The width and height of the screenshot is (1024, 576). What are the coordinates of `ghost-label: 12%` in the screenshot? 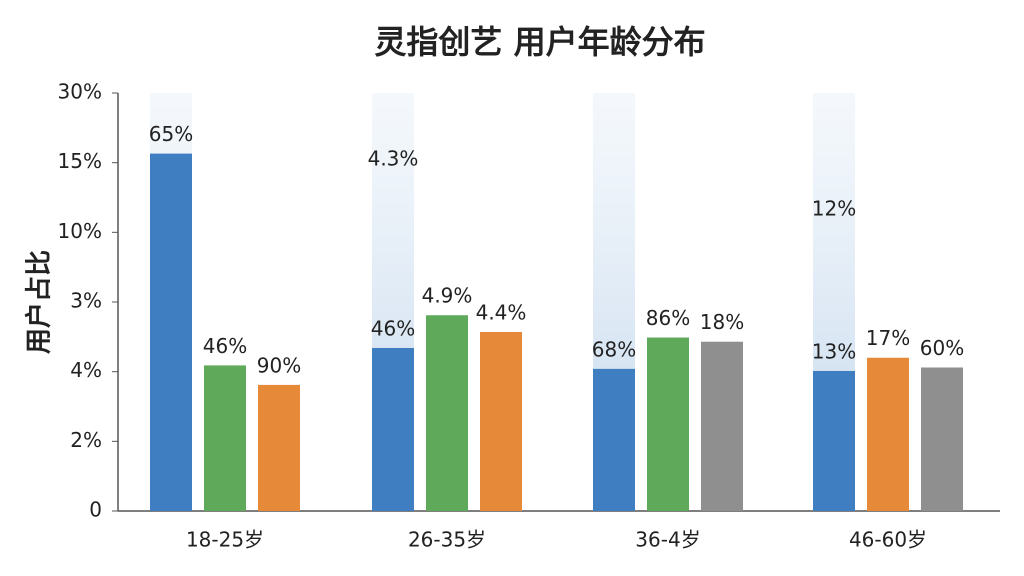 It's located at (834, 209).